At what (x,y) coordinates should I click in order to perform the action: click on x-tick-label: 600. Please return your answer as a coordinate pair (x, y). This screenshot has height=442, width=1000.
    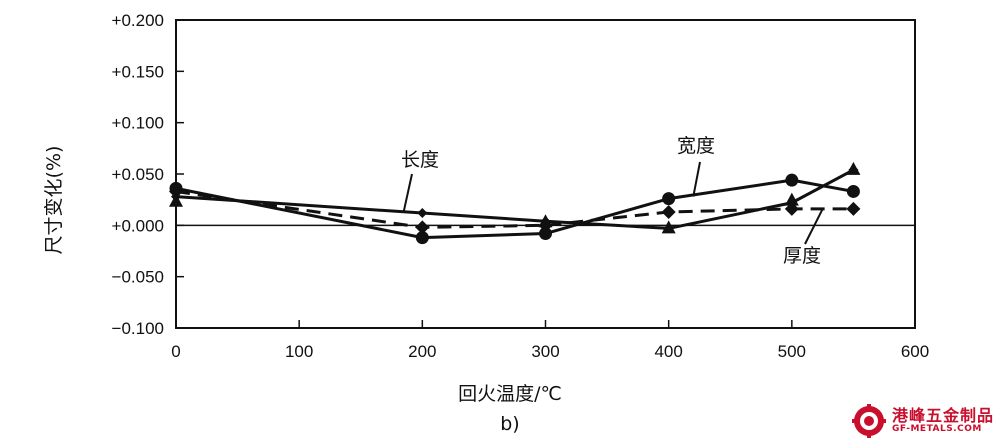
    Looking at the image, I should click on (915, 351).